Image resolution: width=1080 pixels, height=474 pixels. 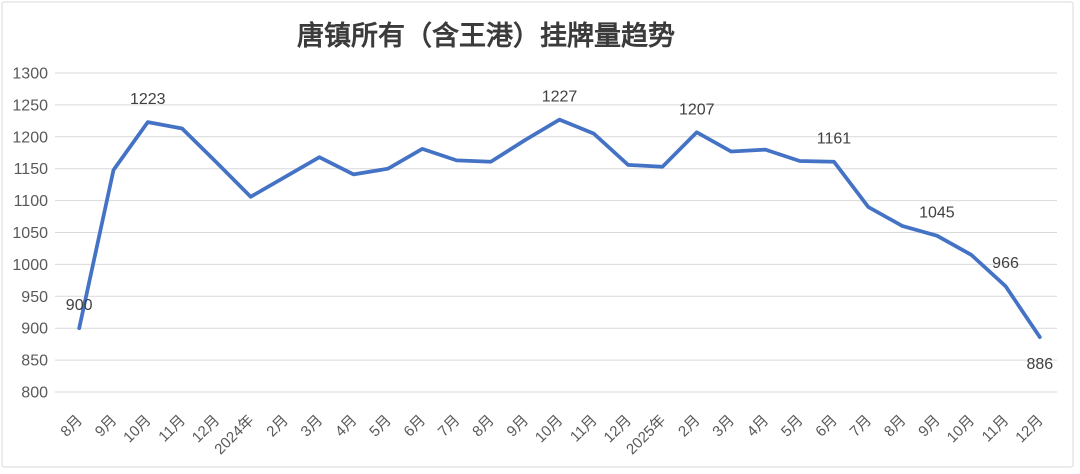 What do you see at coordinates (937, 213) in the screenshot?
I see `data-point-label: 1045` at bounding box center [937, 213].